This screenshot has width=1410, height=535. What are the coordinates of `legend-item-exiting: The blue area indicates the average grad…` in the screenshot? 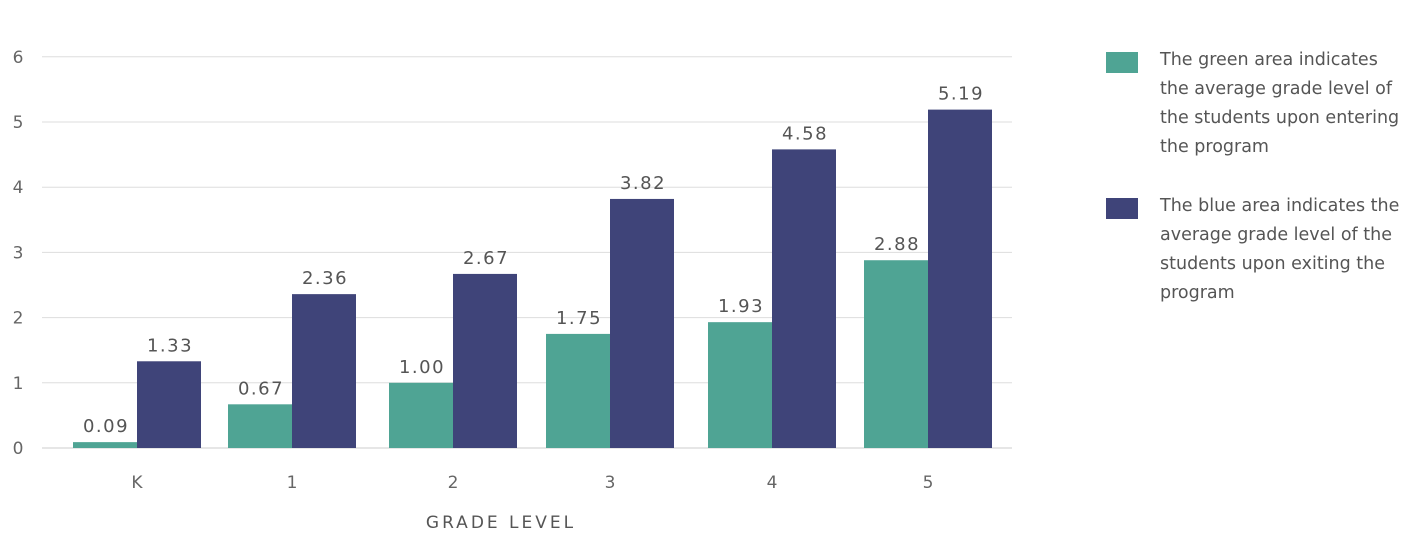 It's located at (1256, 250).